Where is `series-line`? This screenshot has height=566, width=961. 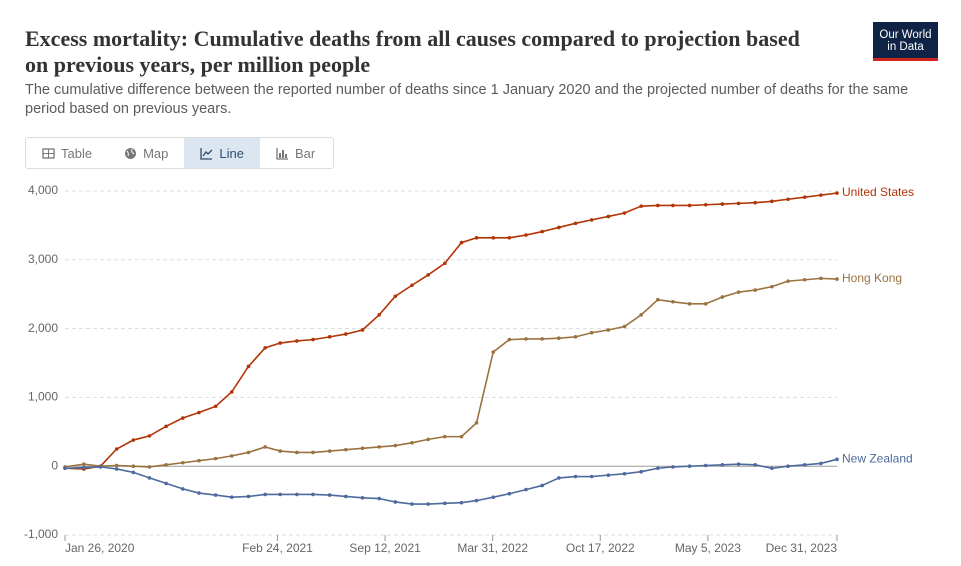
series-line is located at coordinates (451, 481).